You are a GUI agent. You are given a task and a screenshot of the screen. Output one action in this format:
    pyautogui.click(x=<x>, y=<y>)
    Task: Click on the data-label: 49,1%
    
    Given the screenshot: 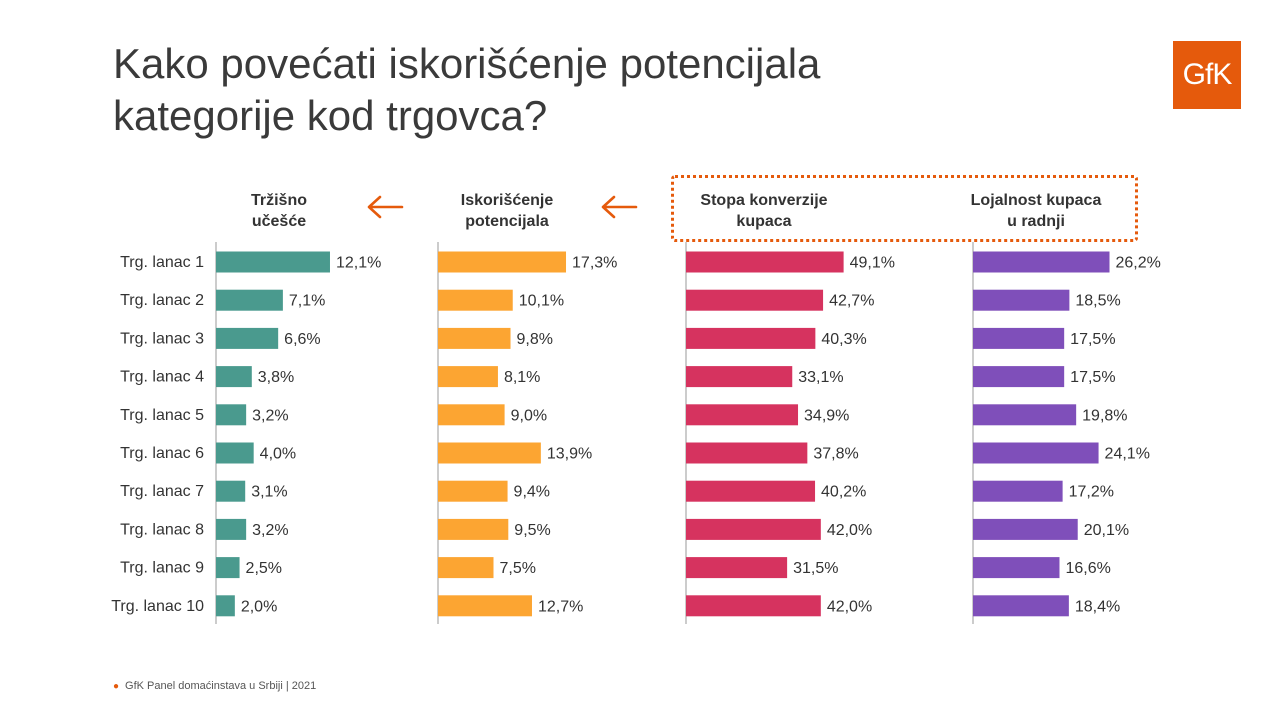 What is the action you would take?
    pyautogui.click(x=872, y=263)
    